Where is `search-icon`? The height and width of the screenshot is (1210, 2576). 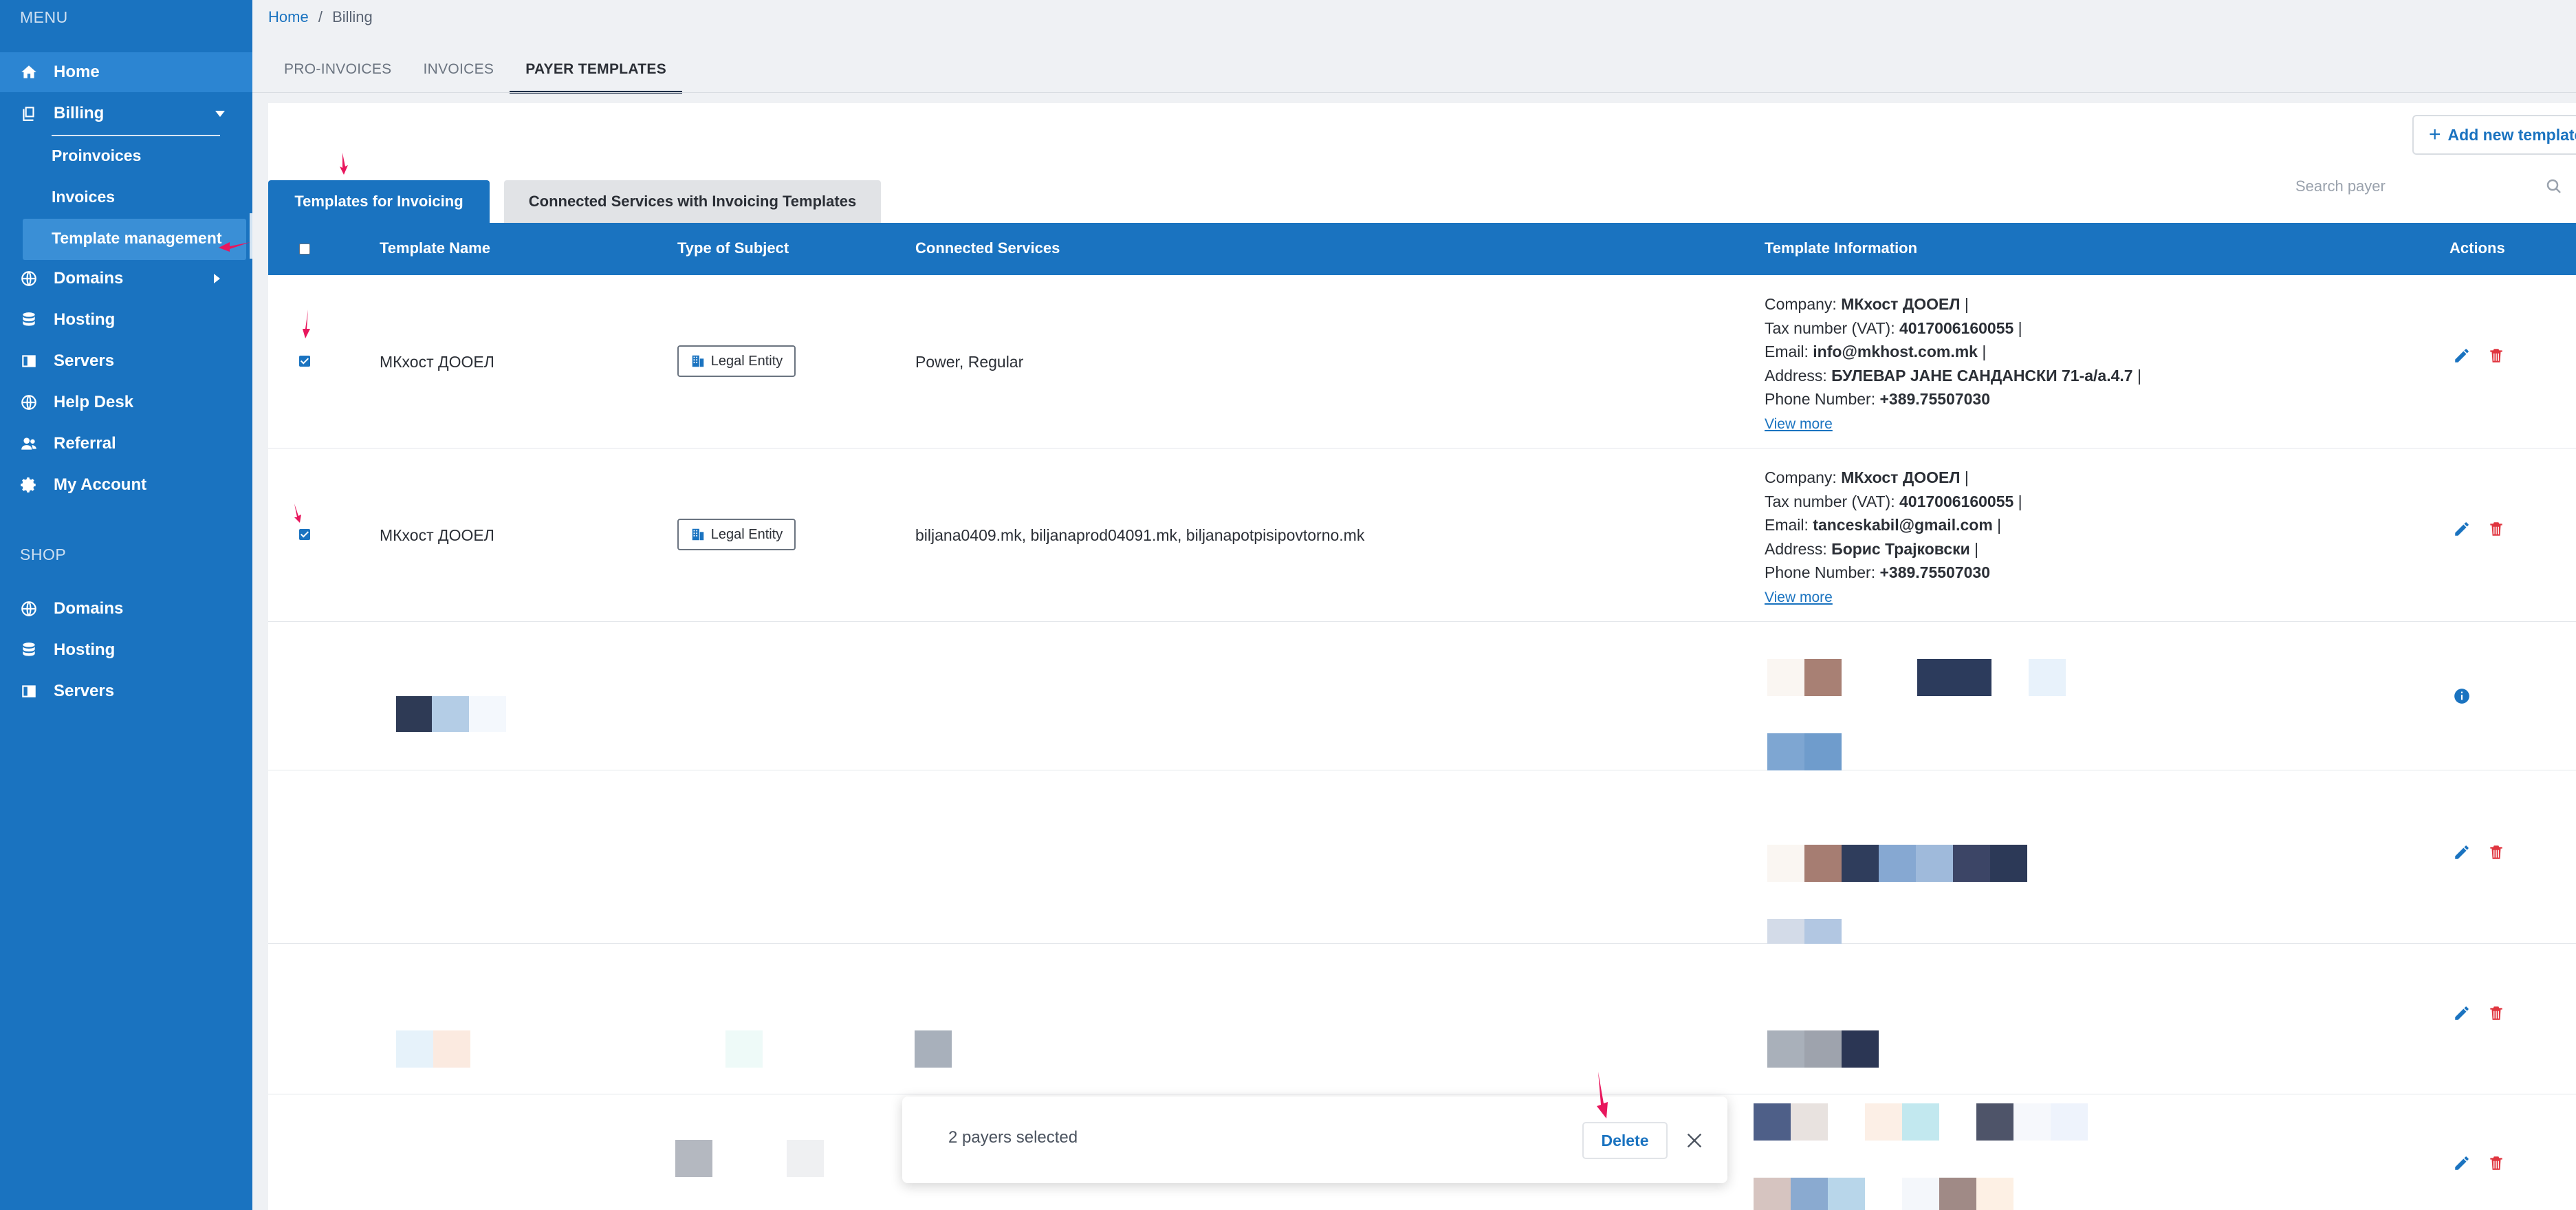 search-icon is located at coordinates (2554, 187).